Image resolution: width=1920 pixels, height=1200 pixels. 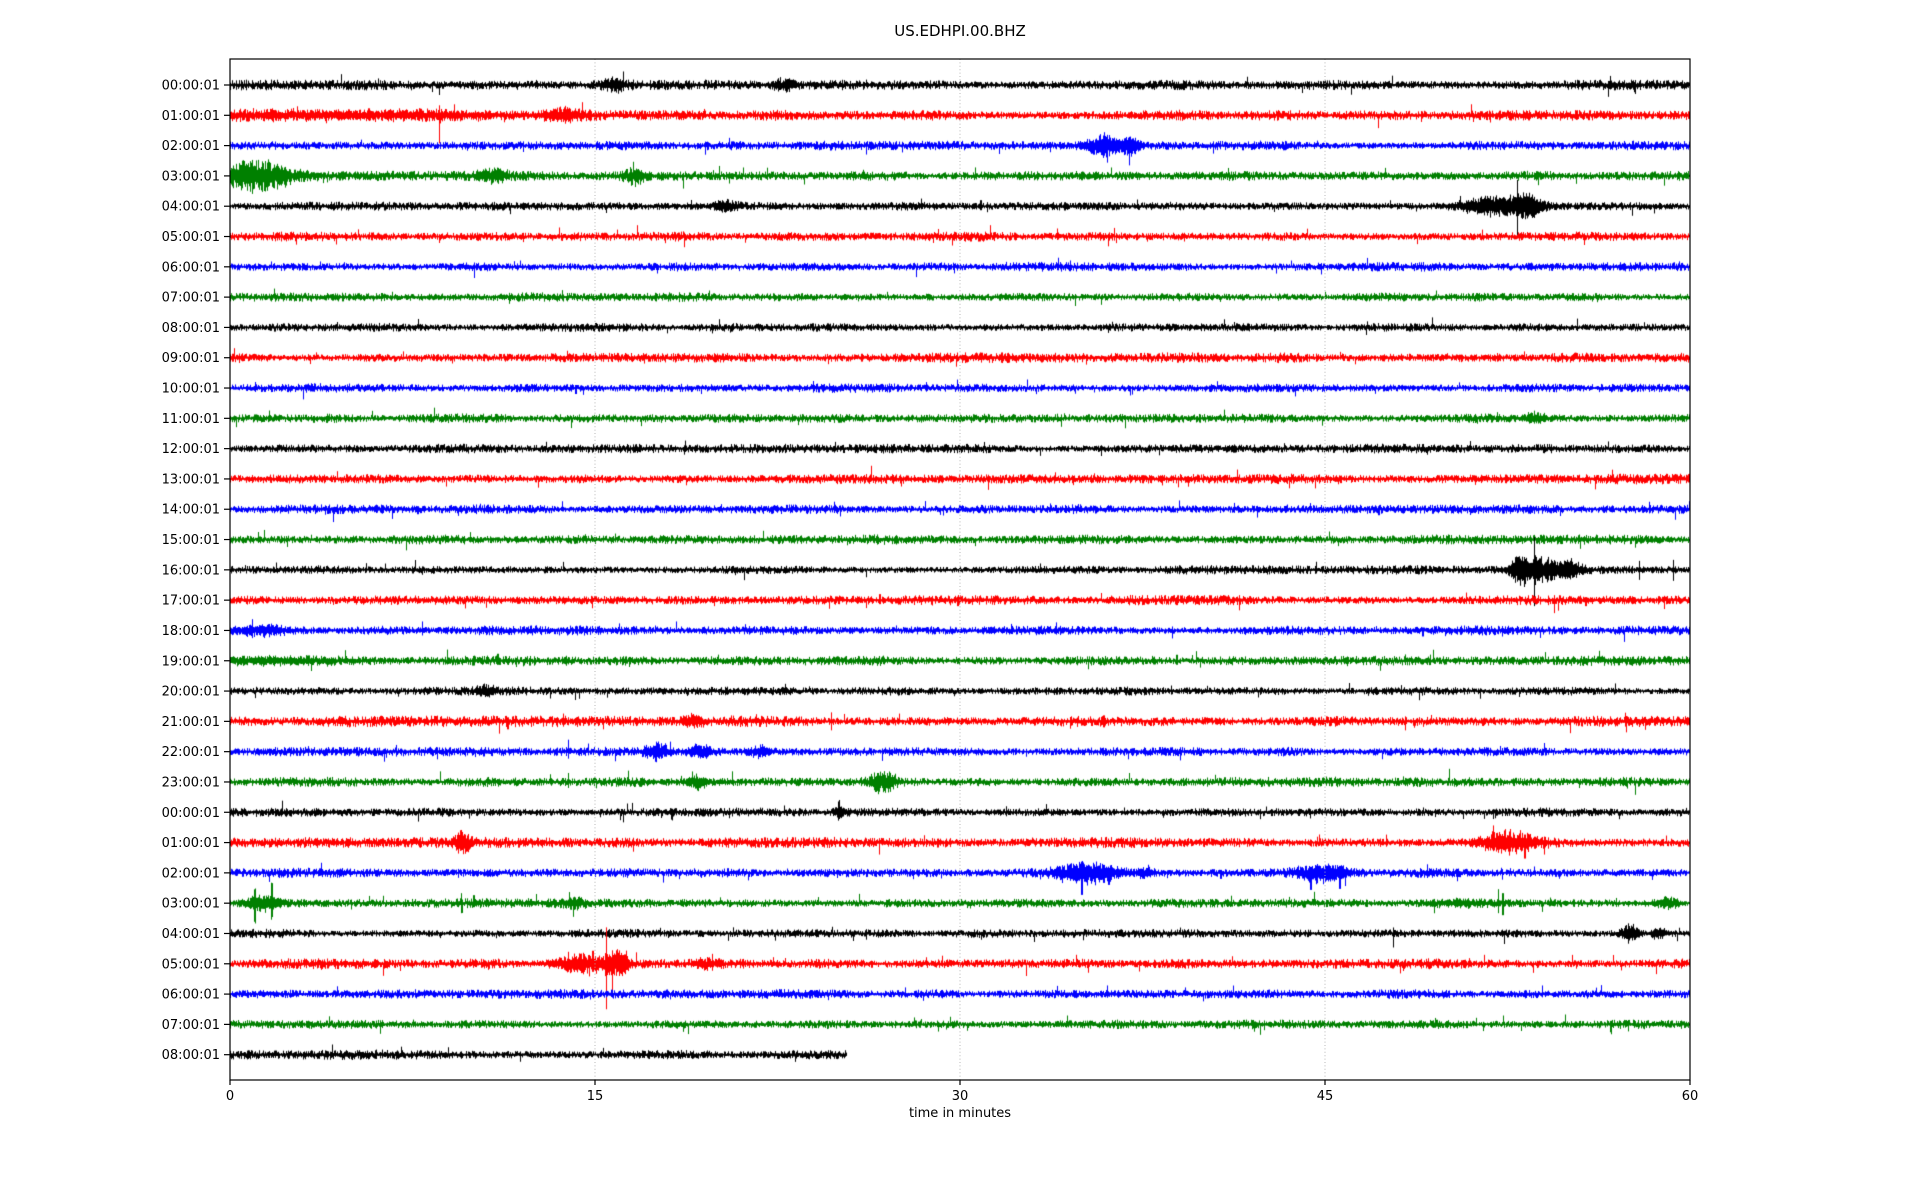 What do you see at coordinates (191, 540) in the screenshot?
I see `trace-row-label: 15:00:01` at bounding box center [191, 540].